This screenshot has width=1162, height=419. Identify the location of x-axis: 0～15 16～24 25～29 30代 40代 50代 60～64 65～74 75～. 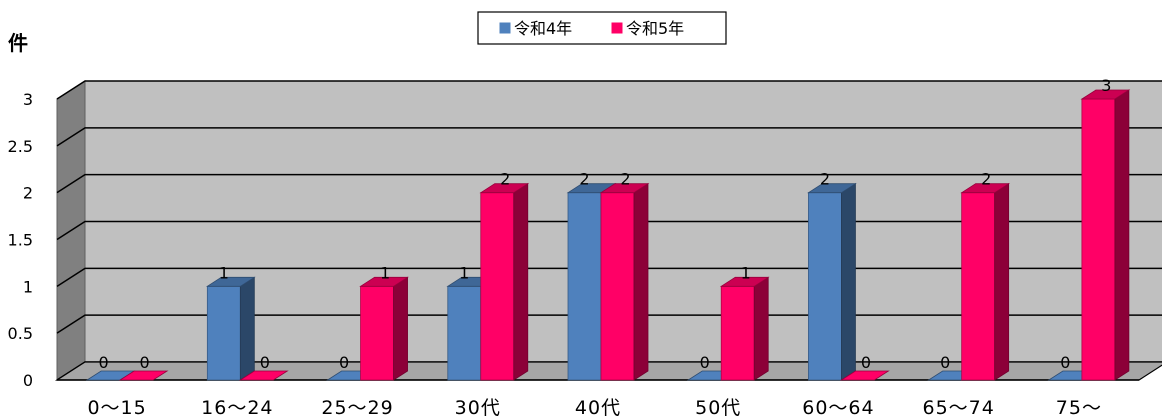
(594, 408).